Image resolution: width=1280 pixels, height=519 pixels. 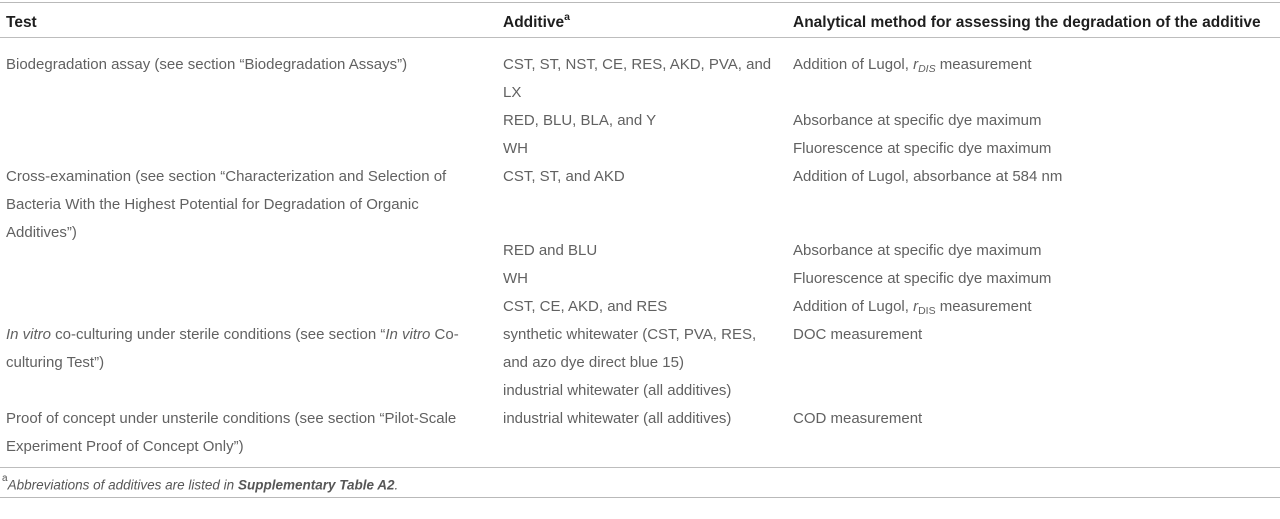 What do you see at coordinates (648, 200) in the screenshot?
I see `cell-additive: CST, ST, and AKD` at bounding box center [648, 200].